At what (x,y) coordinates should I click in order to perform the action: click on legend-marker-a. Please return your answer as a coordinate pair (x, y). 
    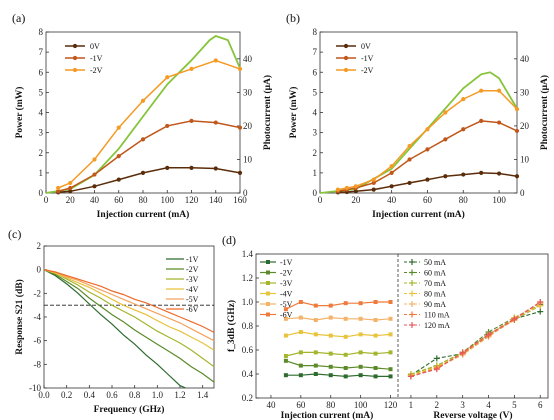
    Looking at the image, I should click on (75, 46).